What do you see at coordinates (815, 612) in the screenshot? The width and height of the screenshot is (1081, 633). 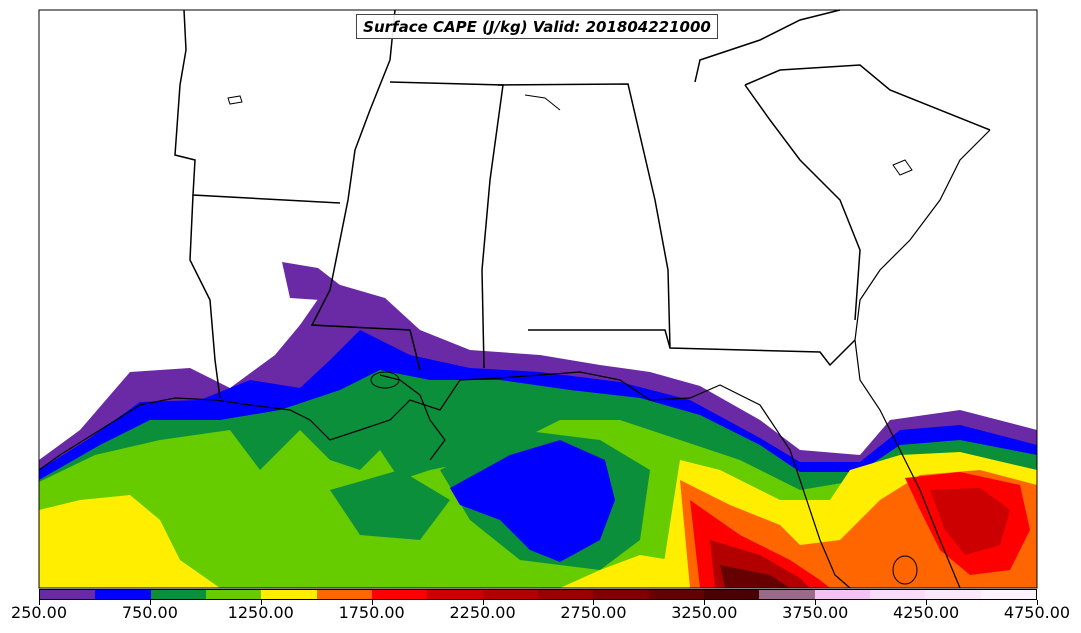 I see `colorbar-tick-label: 3750.00` at bounding box center [815, 612].